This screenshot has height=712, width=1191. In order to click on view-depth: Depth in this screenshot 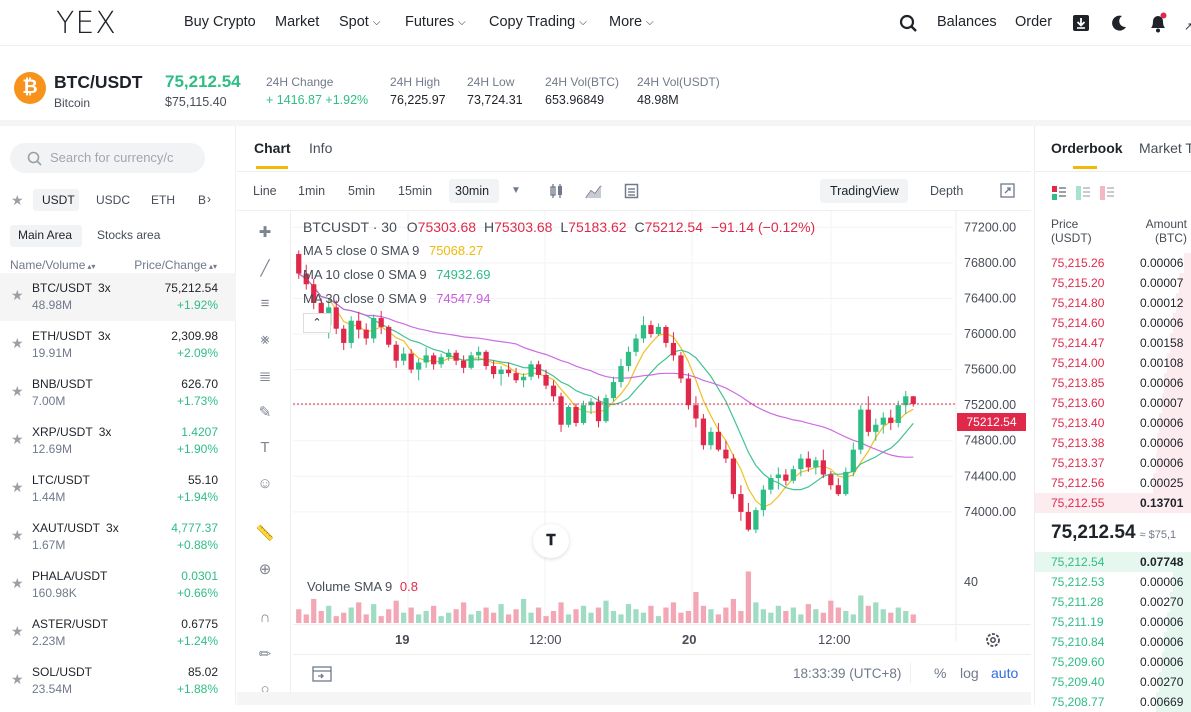, I will do `click(947, 191)`.